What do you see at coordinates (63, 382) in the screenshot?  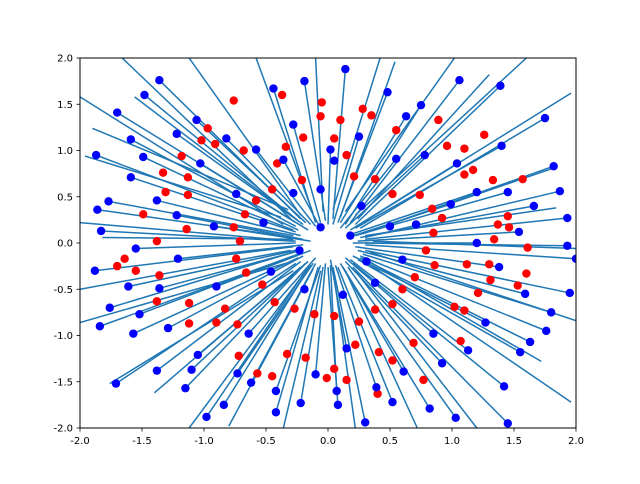 I see `y-tick-label-1: -1.5` at bounding box center [63, 382].